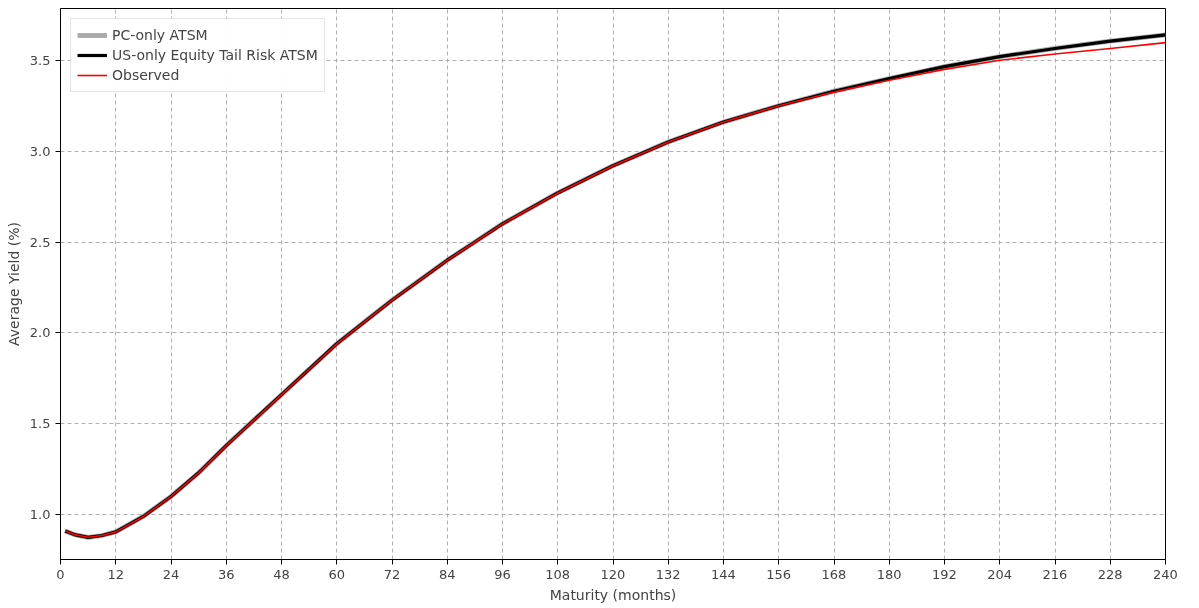 This screenshot has height=608, width=1199. What do you see at coordinates (392, 574) in the screenshot?
I see `x-tick-label: 72` at bounding box center [392, 574].